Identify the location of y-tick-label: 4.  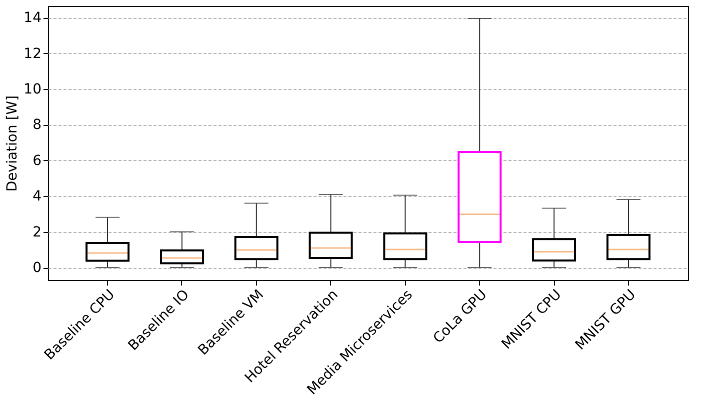
(37, 196).